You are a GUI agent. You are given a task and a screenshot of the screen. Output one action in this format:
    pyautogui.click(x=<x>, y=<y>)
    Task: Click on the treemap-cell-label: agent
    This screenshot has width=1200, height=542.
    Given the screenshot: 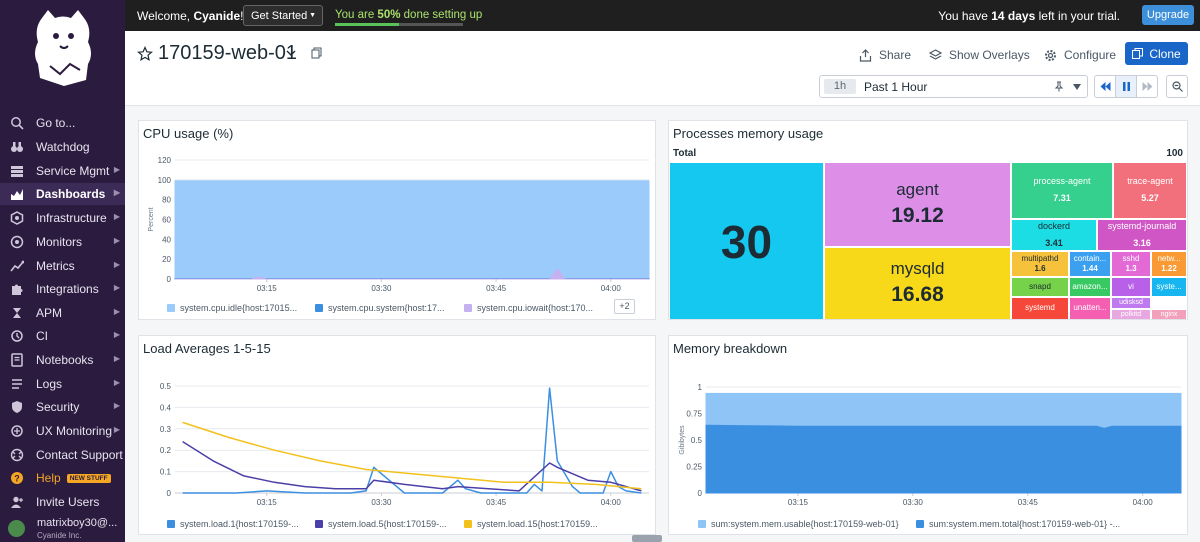 What is the action you would take?
    pyautogui.click(x=917, y=189)
    